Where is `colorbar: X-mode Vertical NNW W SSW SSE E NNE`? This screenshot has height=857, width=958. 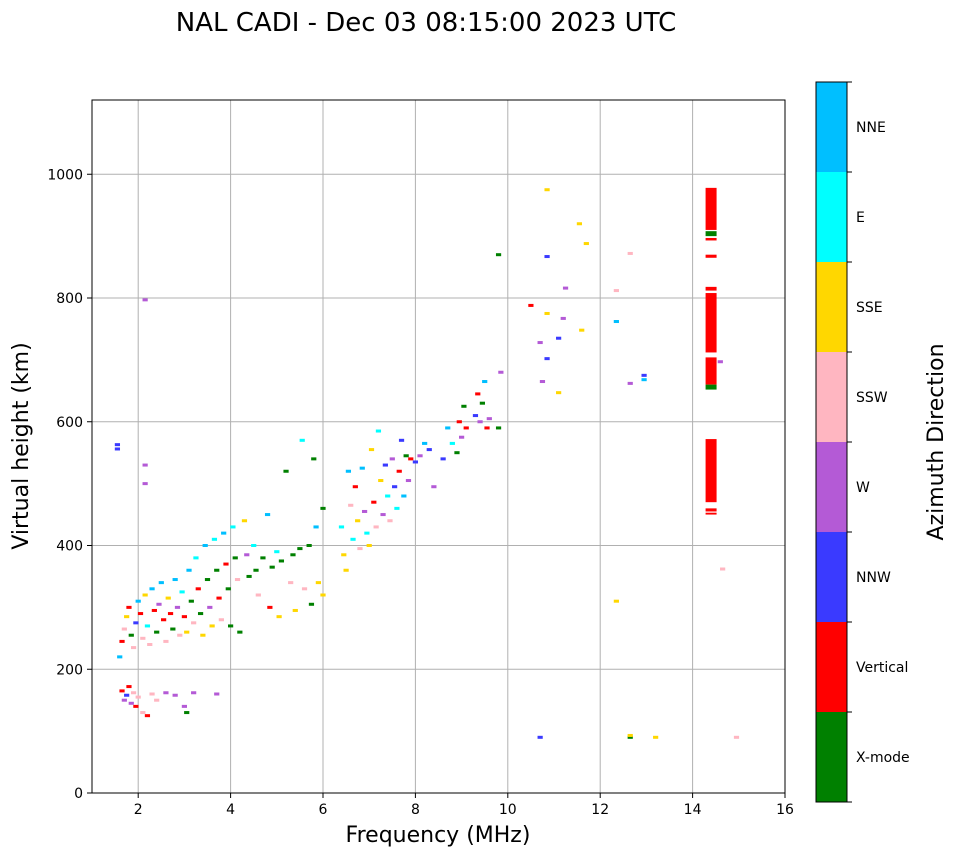
colorbar: X-mode Vertical NNW W SSW SSE E NNE is located at coordinates (862, 442).